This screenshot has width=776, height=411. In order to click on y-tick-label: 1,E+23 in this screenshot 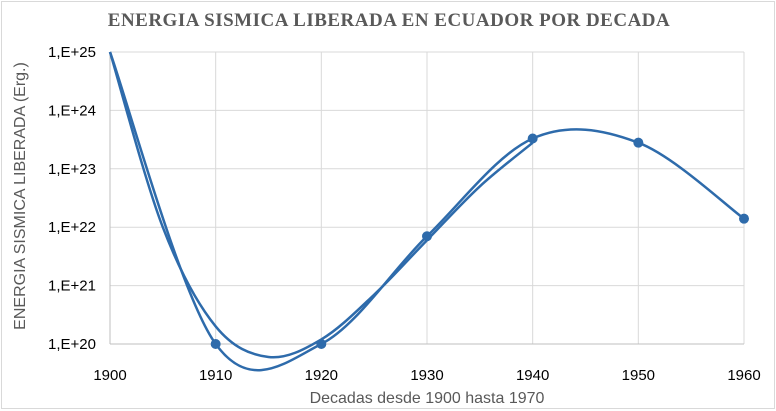, I will do `click(72, 169)`.